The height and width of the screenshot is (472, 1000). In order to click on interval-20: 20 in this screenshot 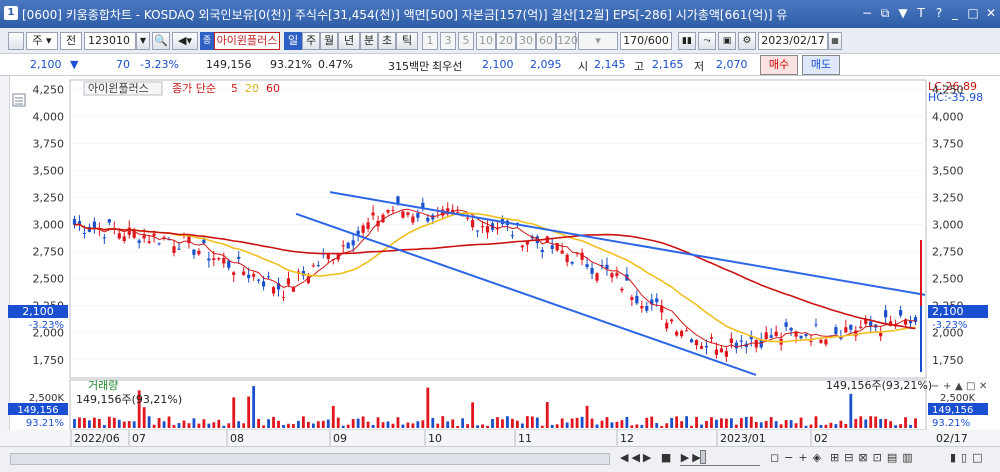, I will do `click(506, 41)`.